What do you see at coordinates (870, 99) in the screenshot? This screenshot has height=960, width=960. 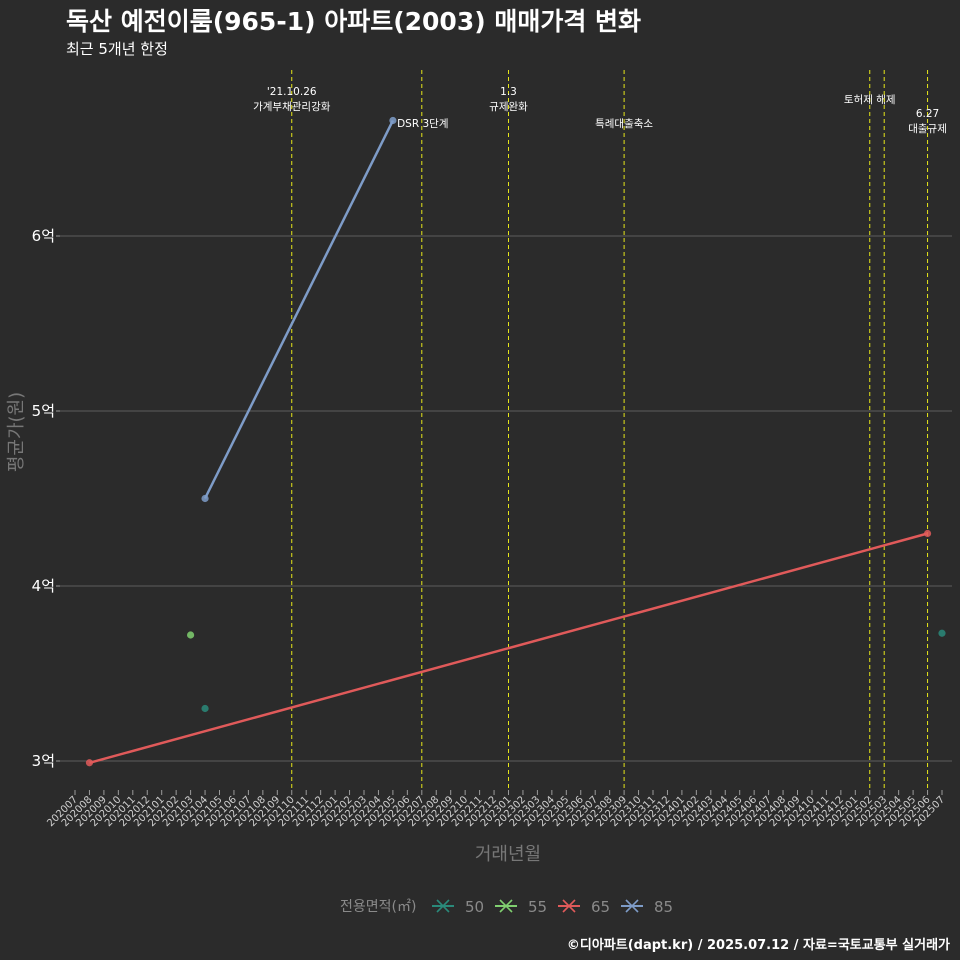 I see `event-label: 토허제 해제` at bounding box center [870, 99].